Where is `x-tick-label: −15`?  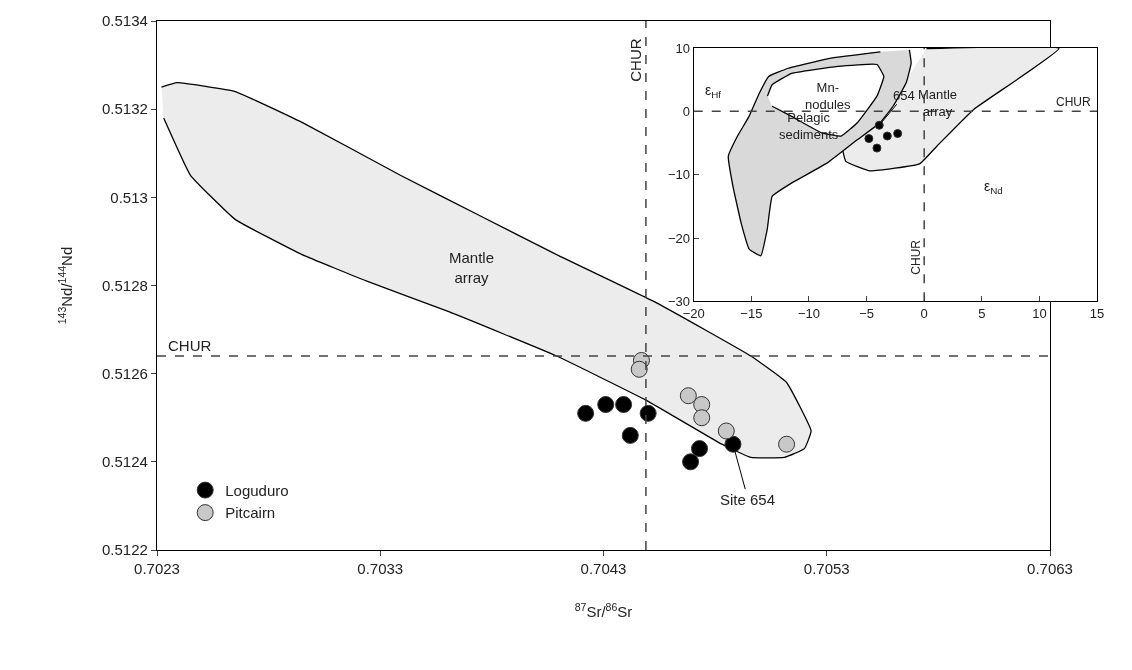
x-tick-label: −15 is located at coordinates (751, 314).